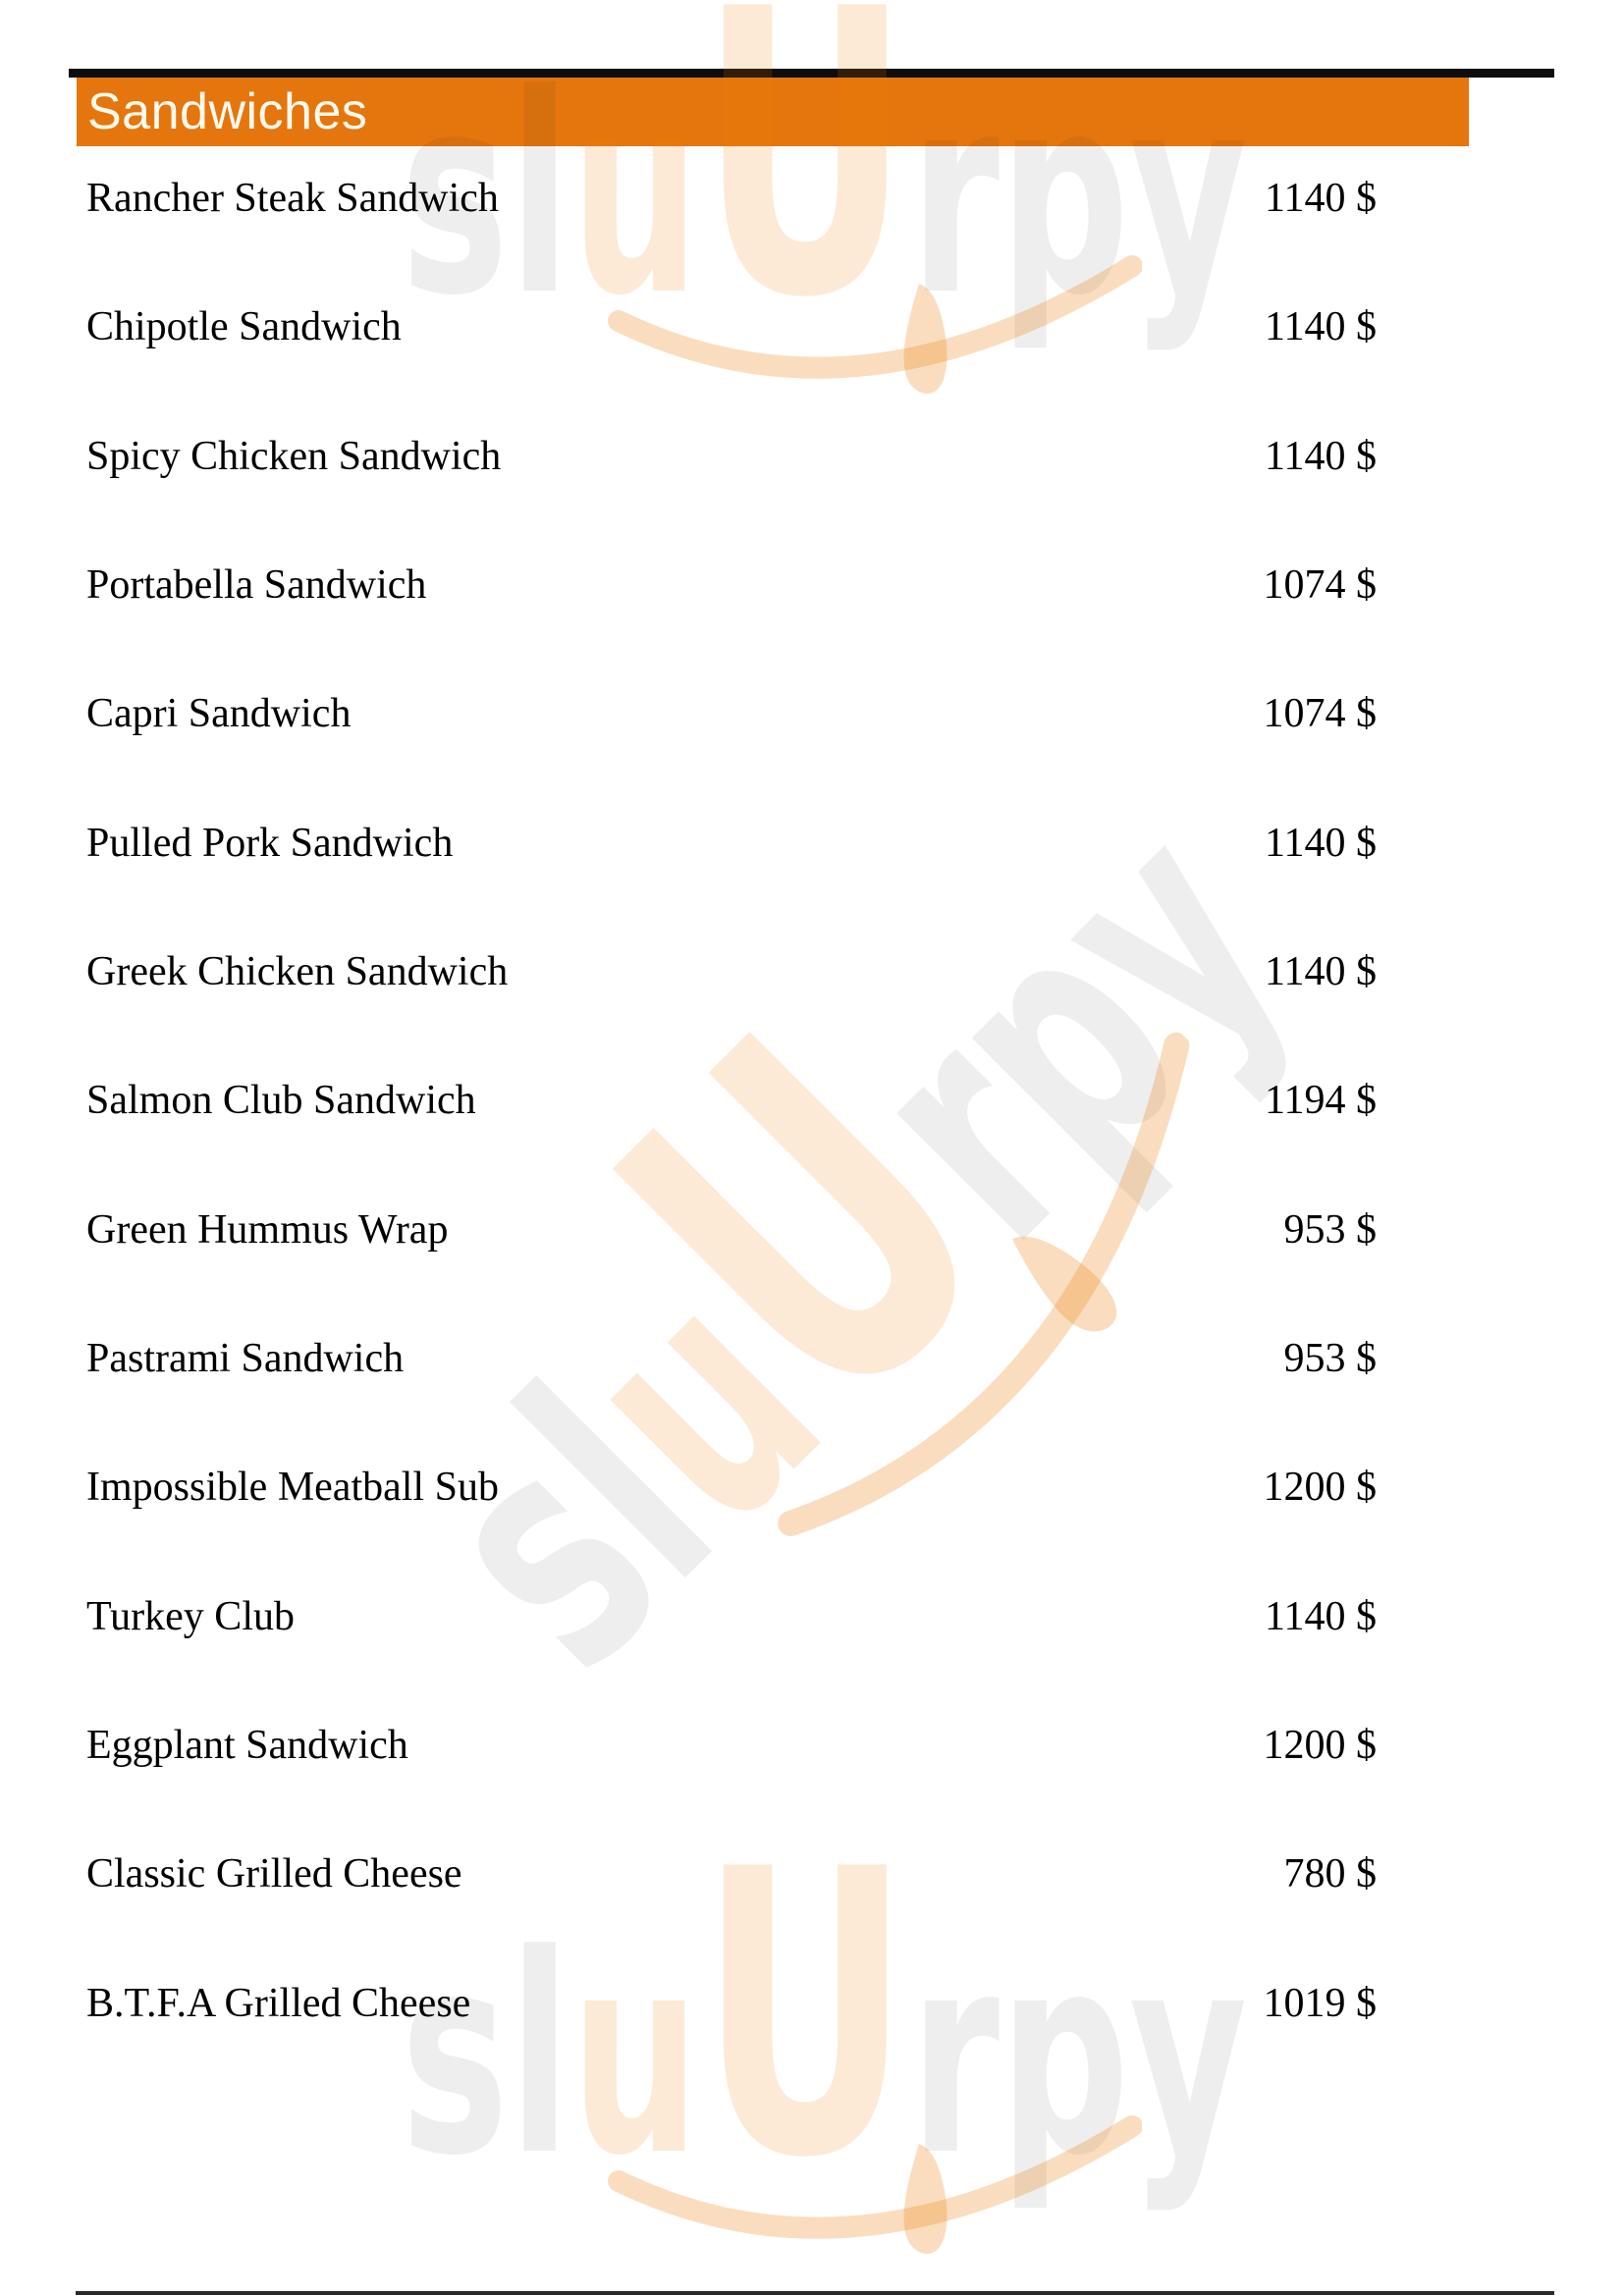  I want to click on menu-item-row: Rancher Steak Sandwich 1140 $, so click(731, 241).